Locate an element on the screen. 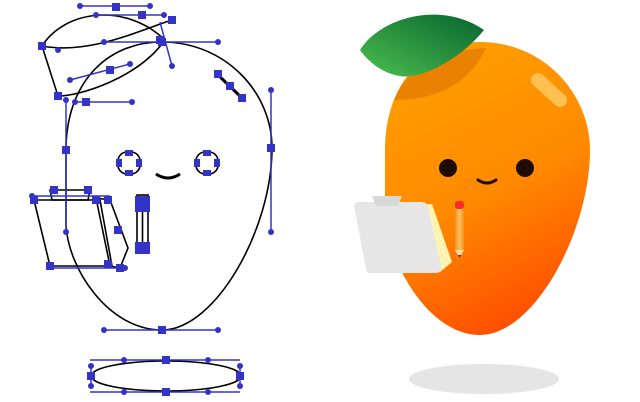 The image size is (640, 402). right-eye is located at coordinates (525, 168).